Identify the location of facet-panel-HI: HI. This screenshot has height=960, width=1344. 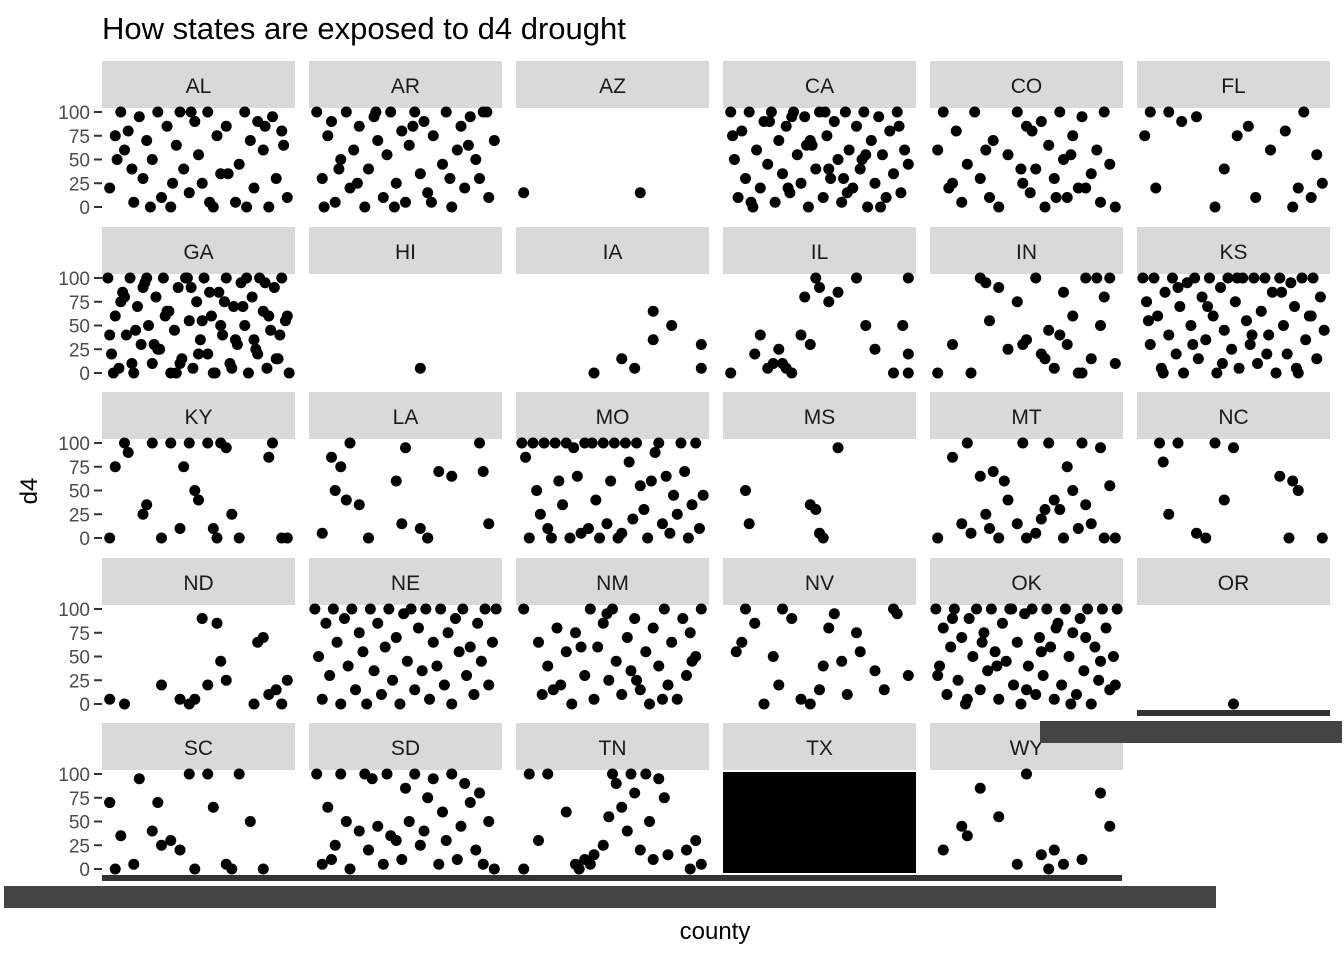
(405, 300).